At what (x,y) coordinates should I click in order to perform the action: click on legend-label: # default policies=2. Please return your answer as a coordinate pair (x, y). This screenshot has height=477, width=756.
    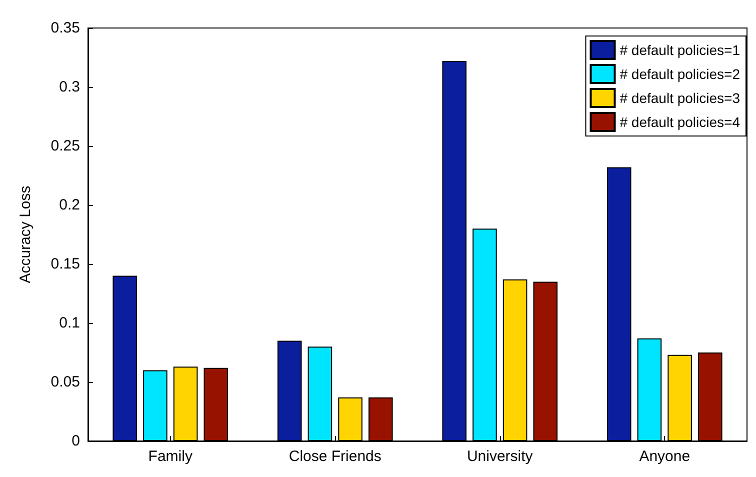
    Looking at the image, I should click on (680, 74).